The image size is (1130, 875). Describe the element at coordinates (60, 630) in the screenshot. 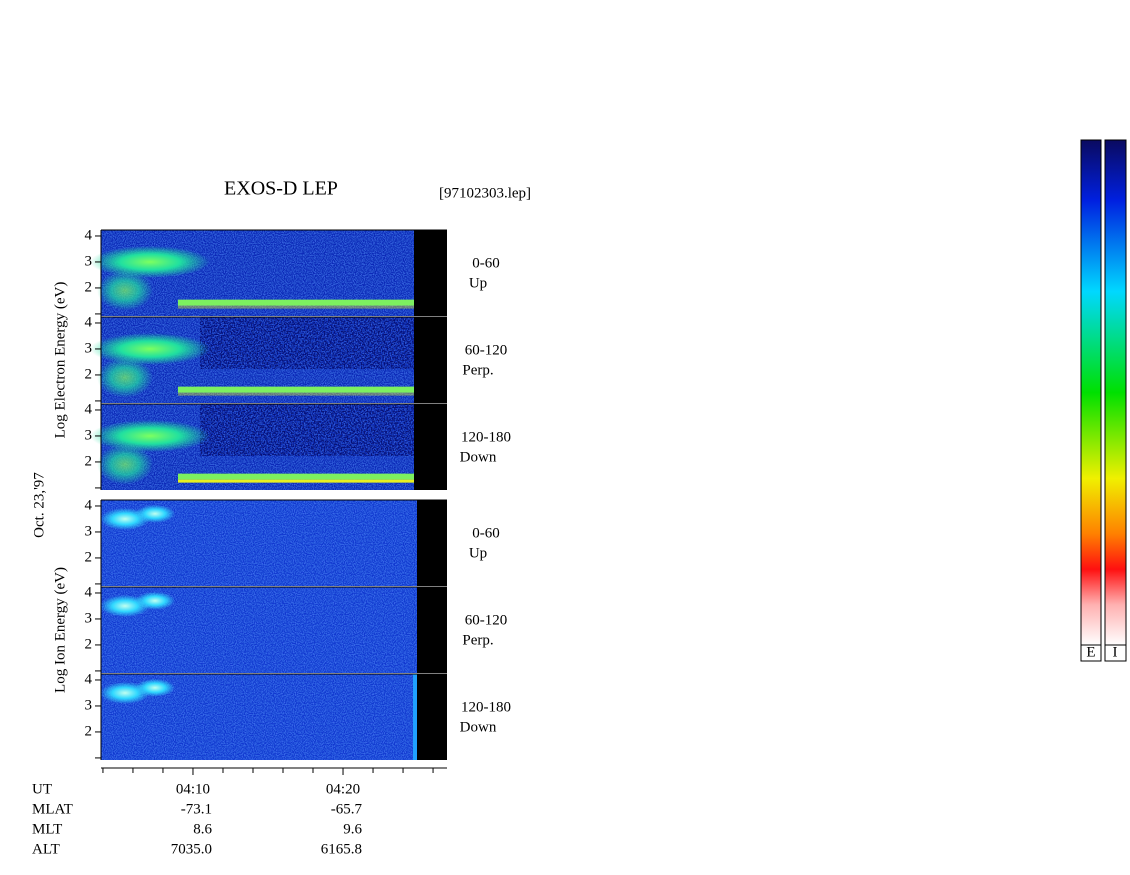

I see `y-axis-label: Log Ion Energy (eV)` at that location.